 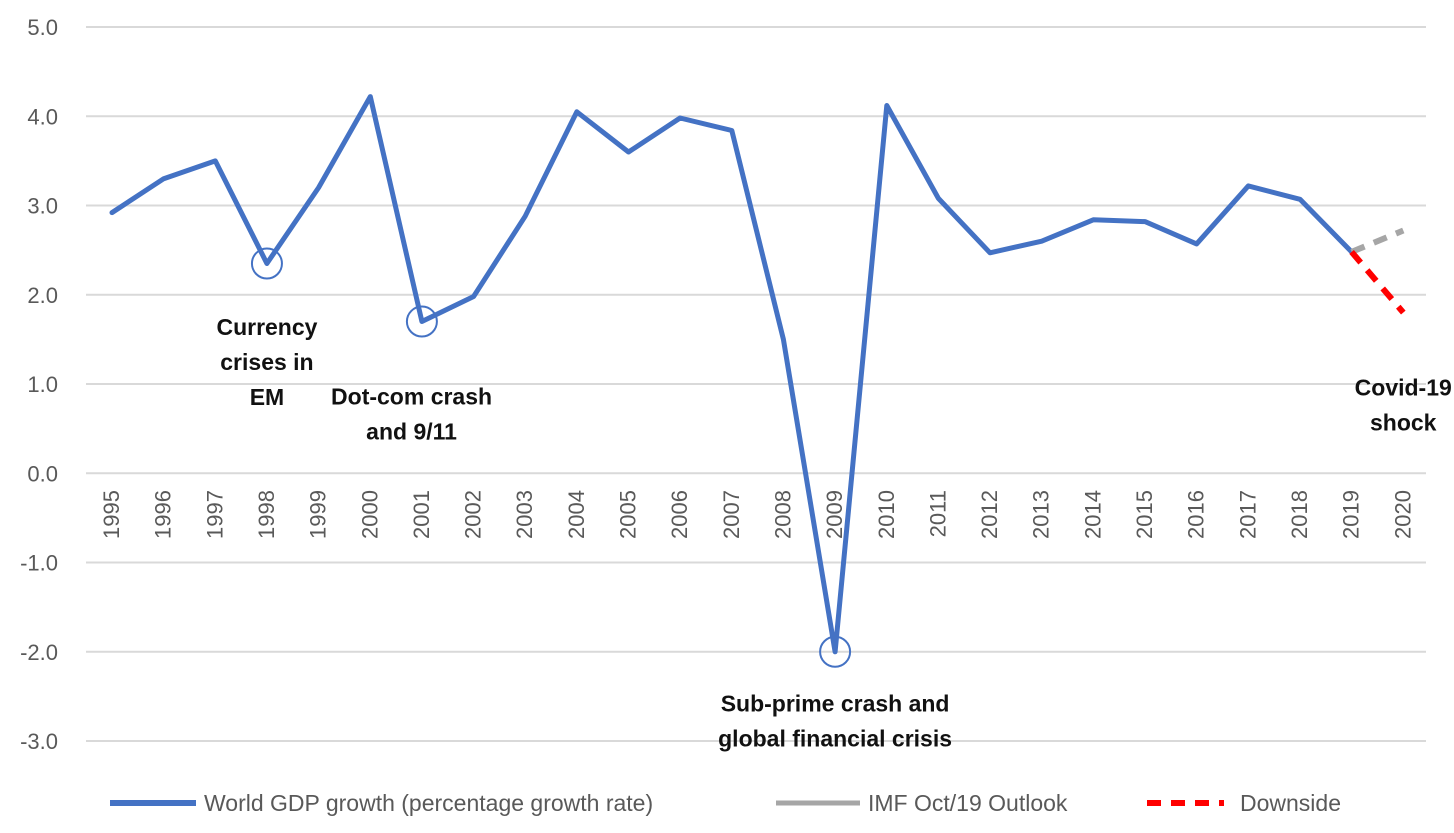 What do you see at coordinates (411, 432) in the screenshot?
I see `annotation-line: and 9/11` at bounding box center [411, 432].